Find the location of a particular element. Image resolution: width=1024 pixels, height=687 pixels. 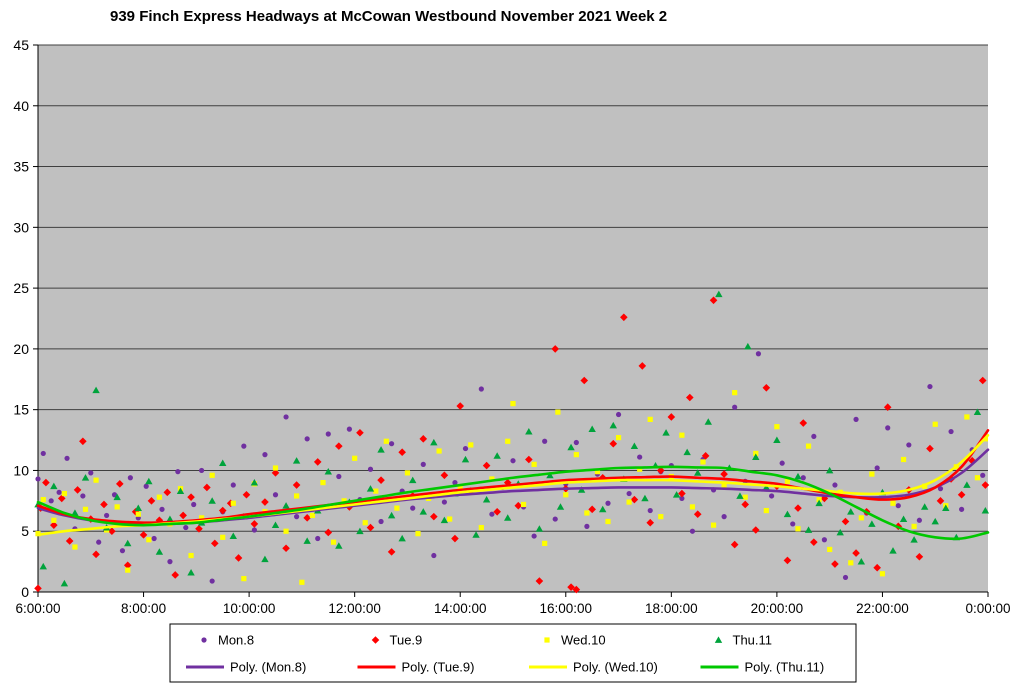

x-tick-label: 22:00:00 is located at coordinates (882, 608).